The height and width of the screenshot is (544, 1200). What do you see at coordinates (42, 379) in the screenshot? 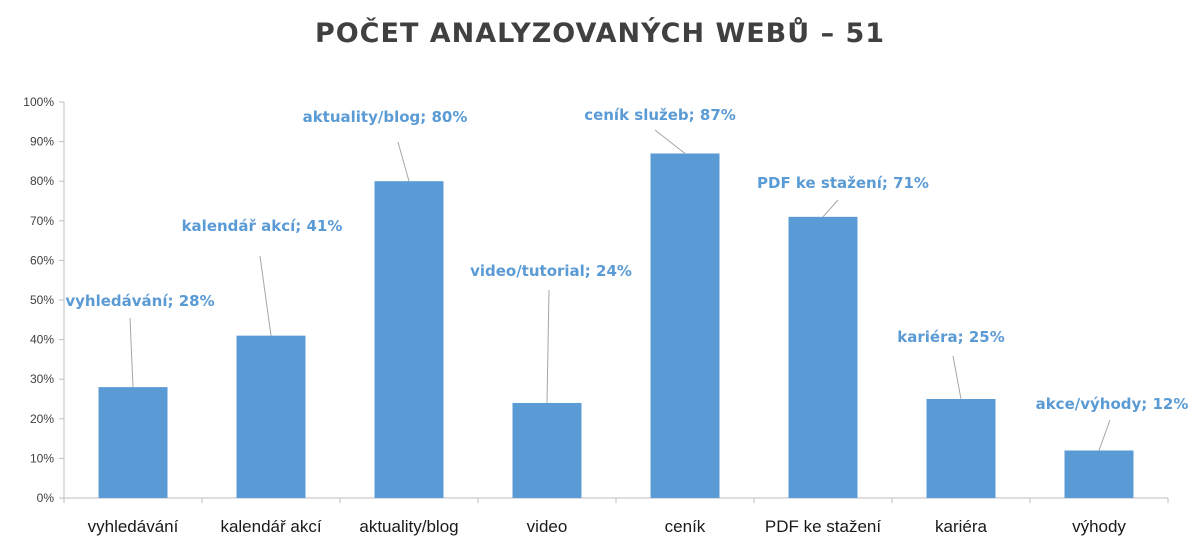
I see `y-tick-label: 30%` at bounding box center [42, 379].